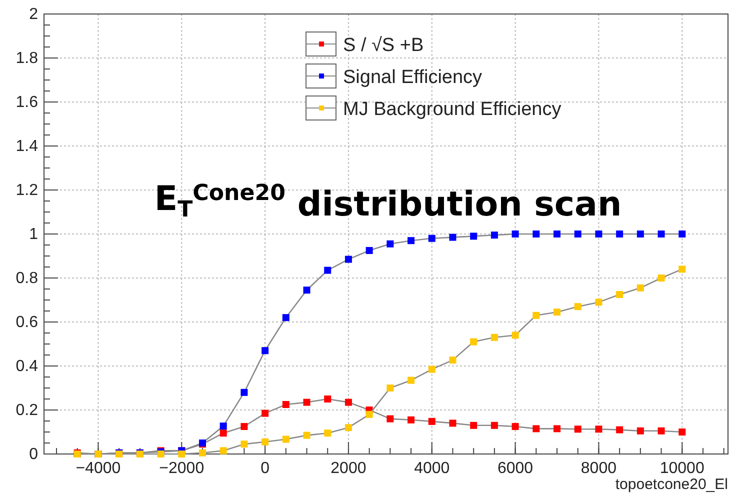 This screenshot has width=734, height=493. Describe the element at coordinates (682, 468) in the screenshot. I see `x-tick-label: 10000` at that location.